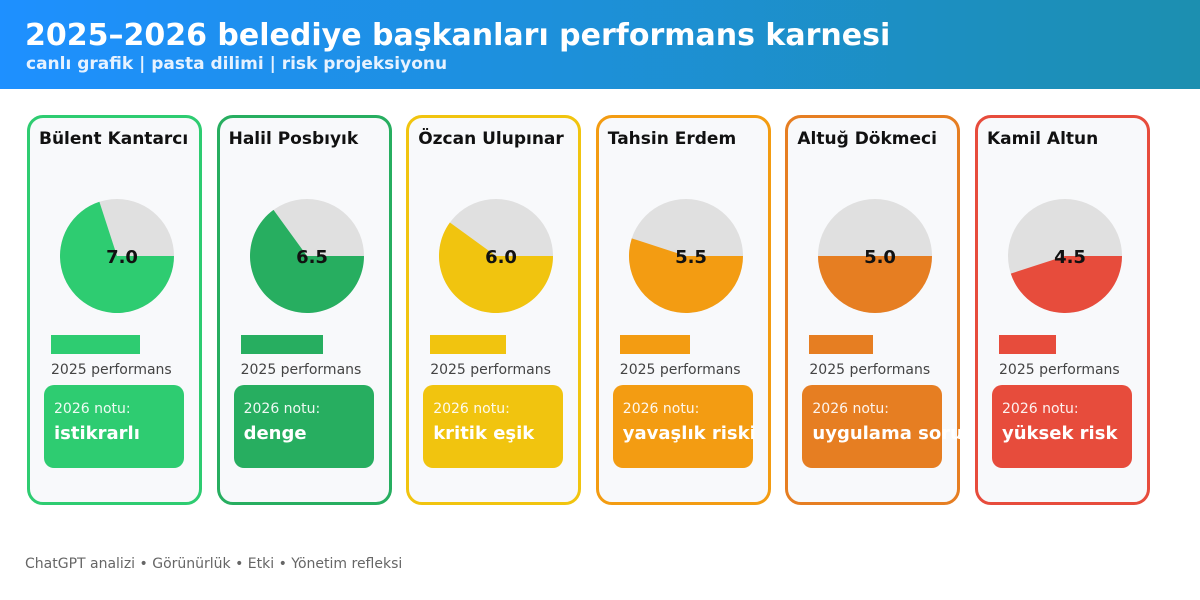 The width and height of the screenshot is (1200, 600). What do you see at coordinates (97, 433) in the screenshot?
I see `note-text: istikrarlı` at bounding box center [97, 433].